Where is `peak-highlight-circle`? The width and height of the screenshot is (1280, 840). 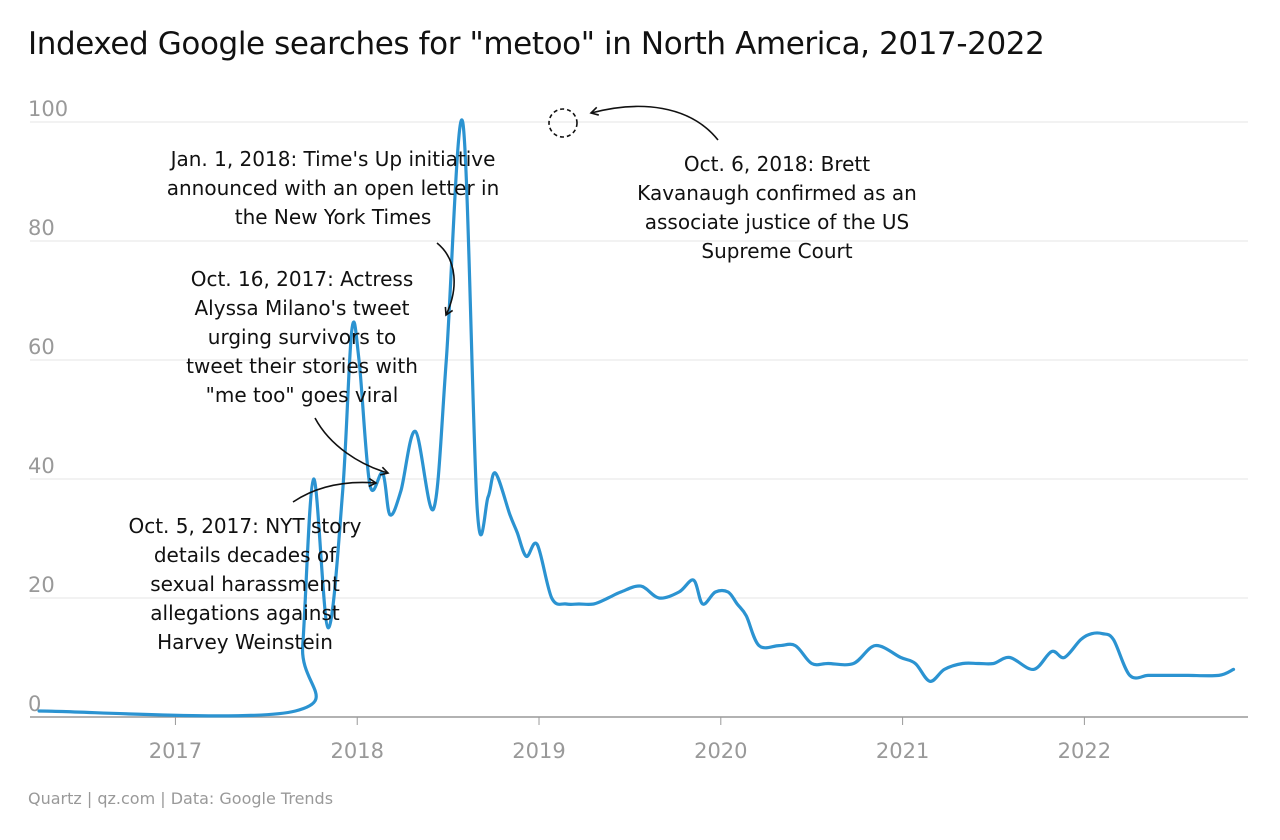 peak-highlight-circle is located at coordinates (563, 123).